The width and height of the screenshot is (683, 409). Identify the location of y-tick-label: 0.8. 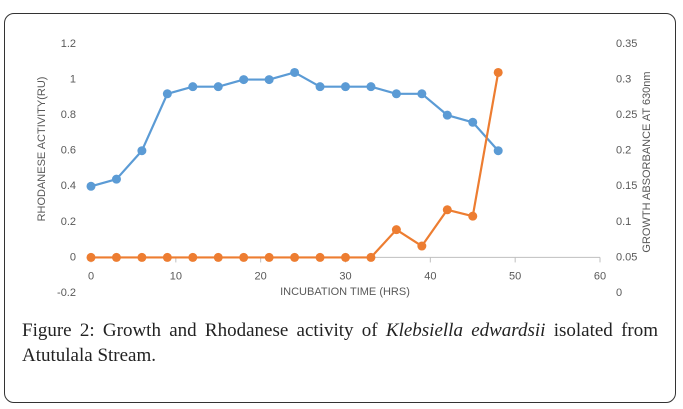
(68, 115).